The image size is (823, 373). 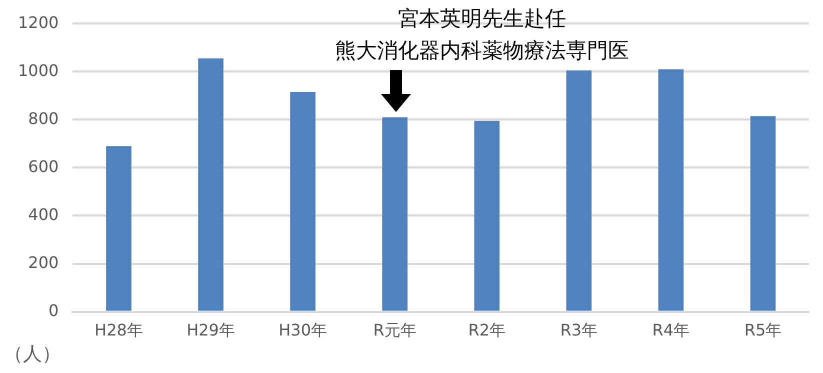 What do you see at coordinates (302, 330) in the screenshot?
I see `x-tick-label: H30年` at bounding box center [302, 330].